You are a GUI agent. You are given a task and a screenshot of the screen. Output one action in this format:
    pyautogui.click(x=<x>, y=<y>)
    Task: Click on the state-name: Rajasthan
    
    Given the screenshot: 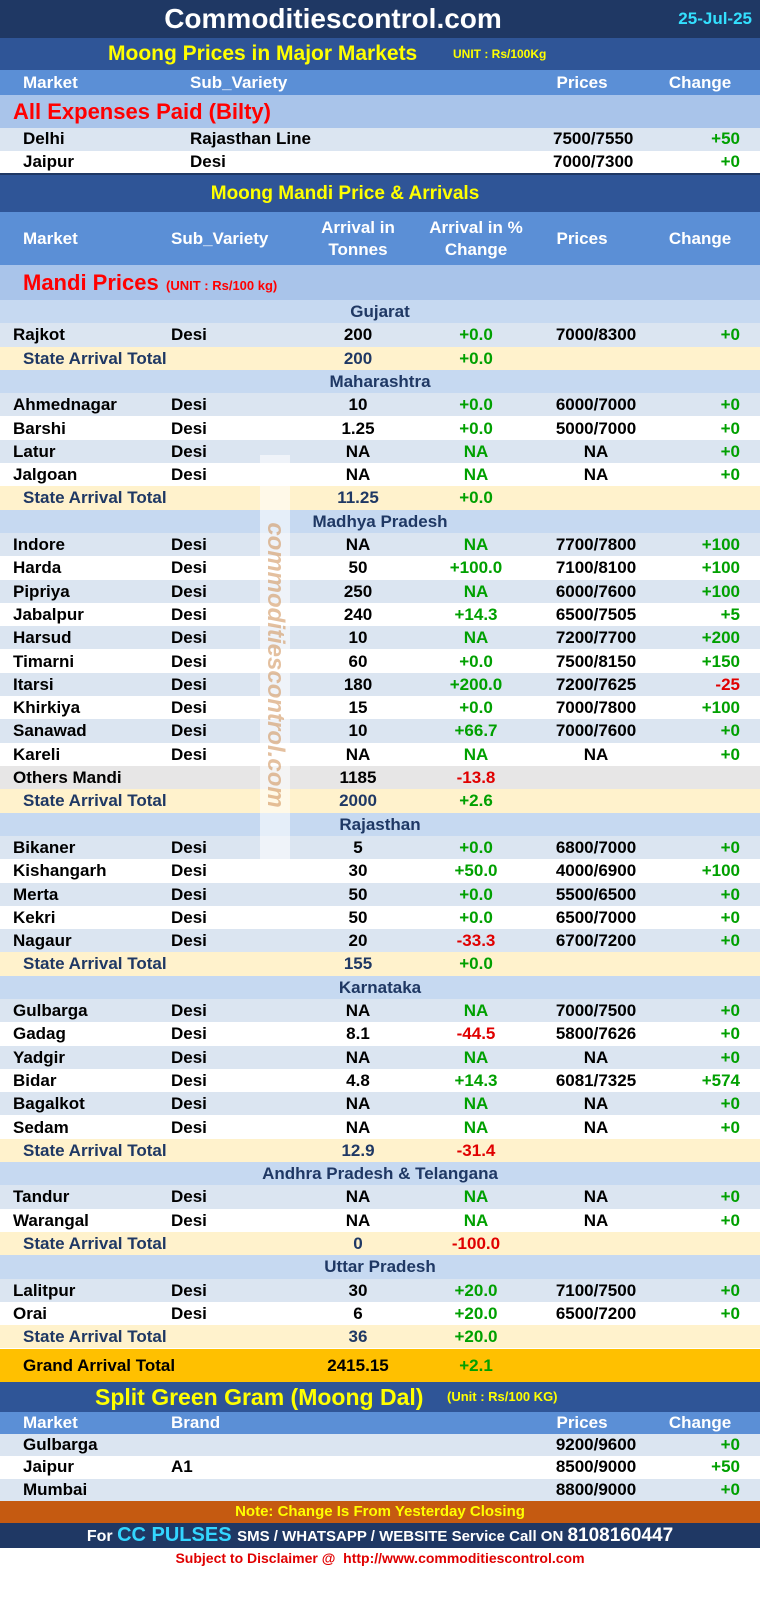 What is the action you would take?
    pyautogui.click(x=380, y=824)
    